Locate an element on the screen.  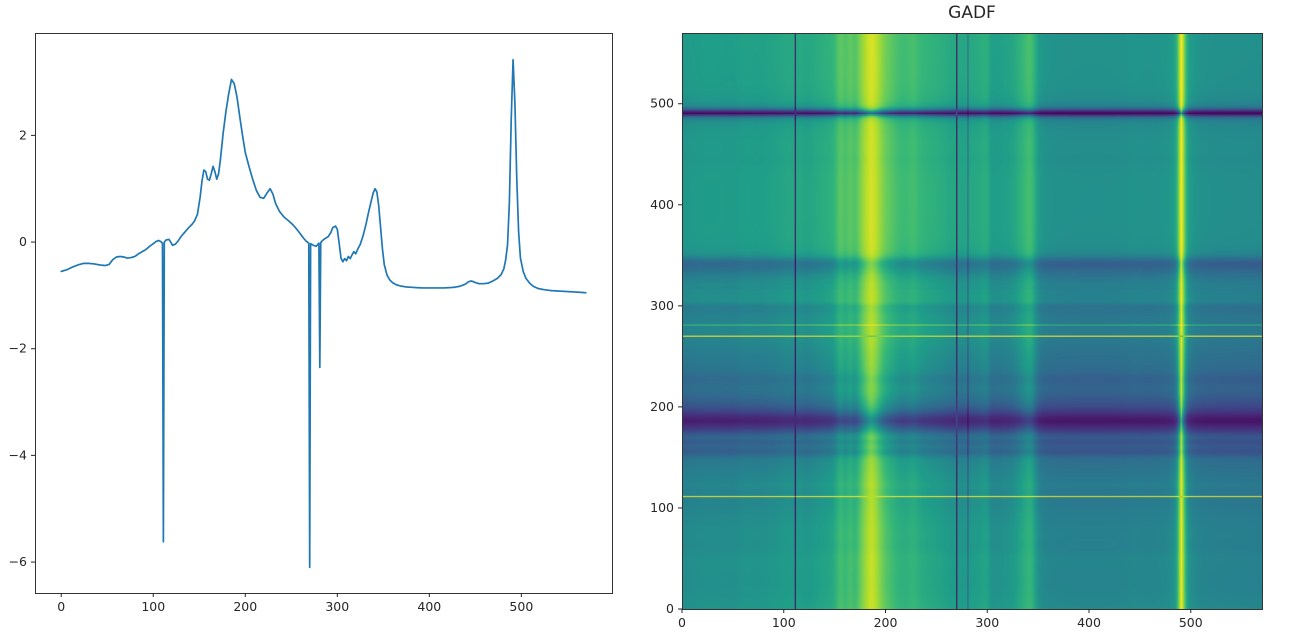
gadf-yaxis-label: 100 is located at coordinates (662, 507).